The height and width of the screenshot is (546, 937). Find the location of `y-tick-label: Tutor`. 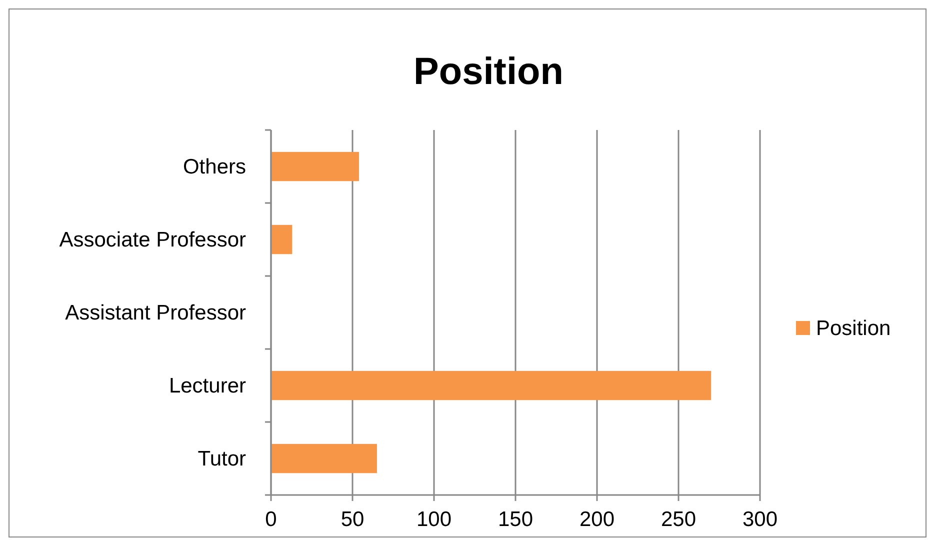

y-tick-label: Tutor is located at coordinates (222, 459).